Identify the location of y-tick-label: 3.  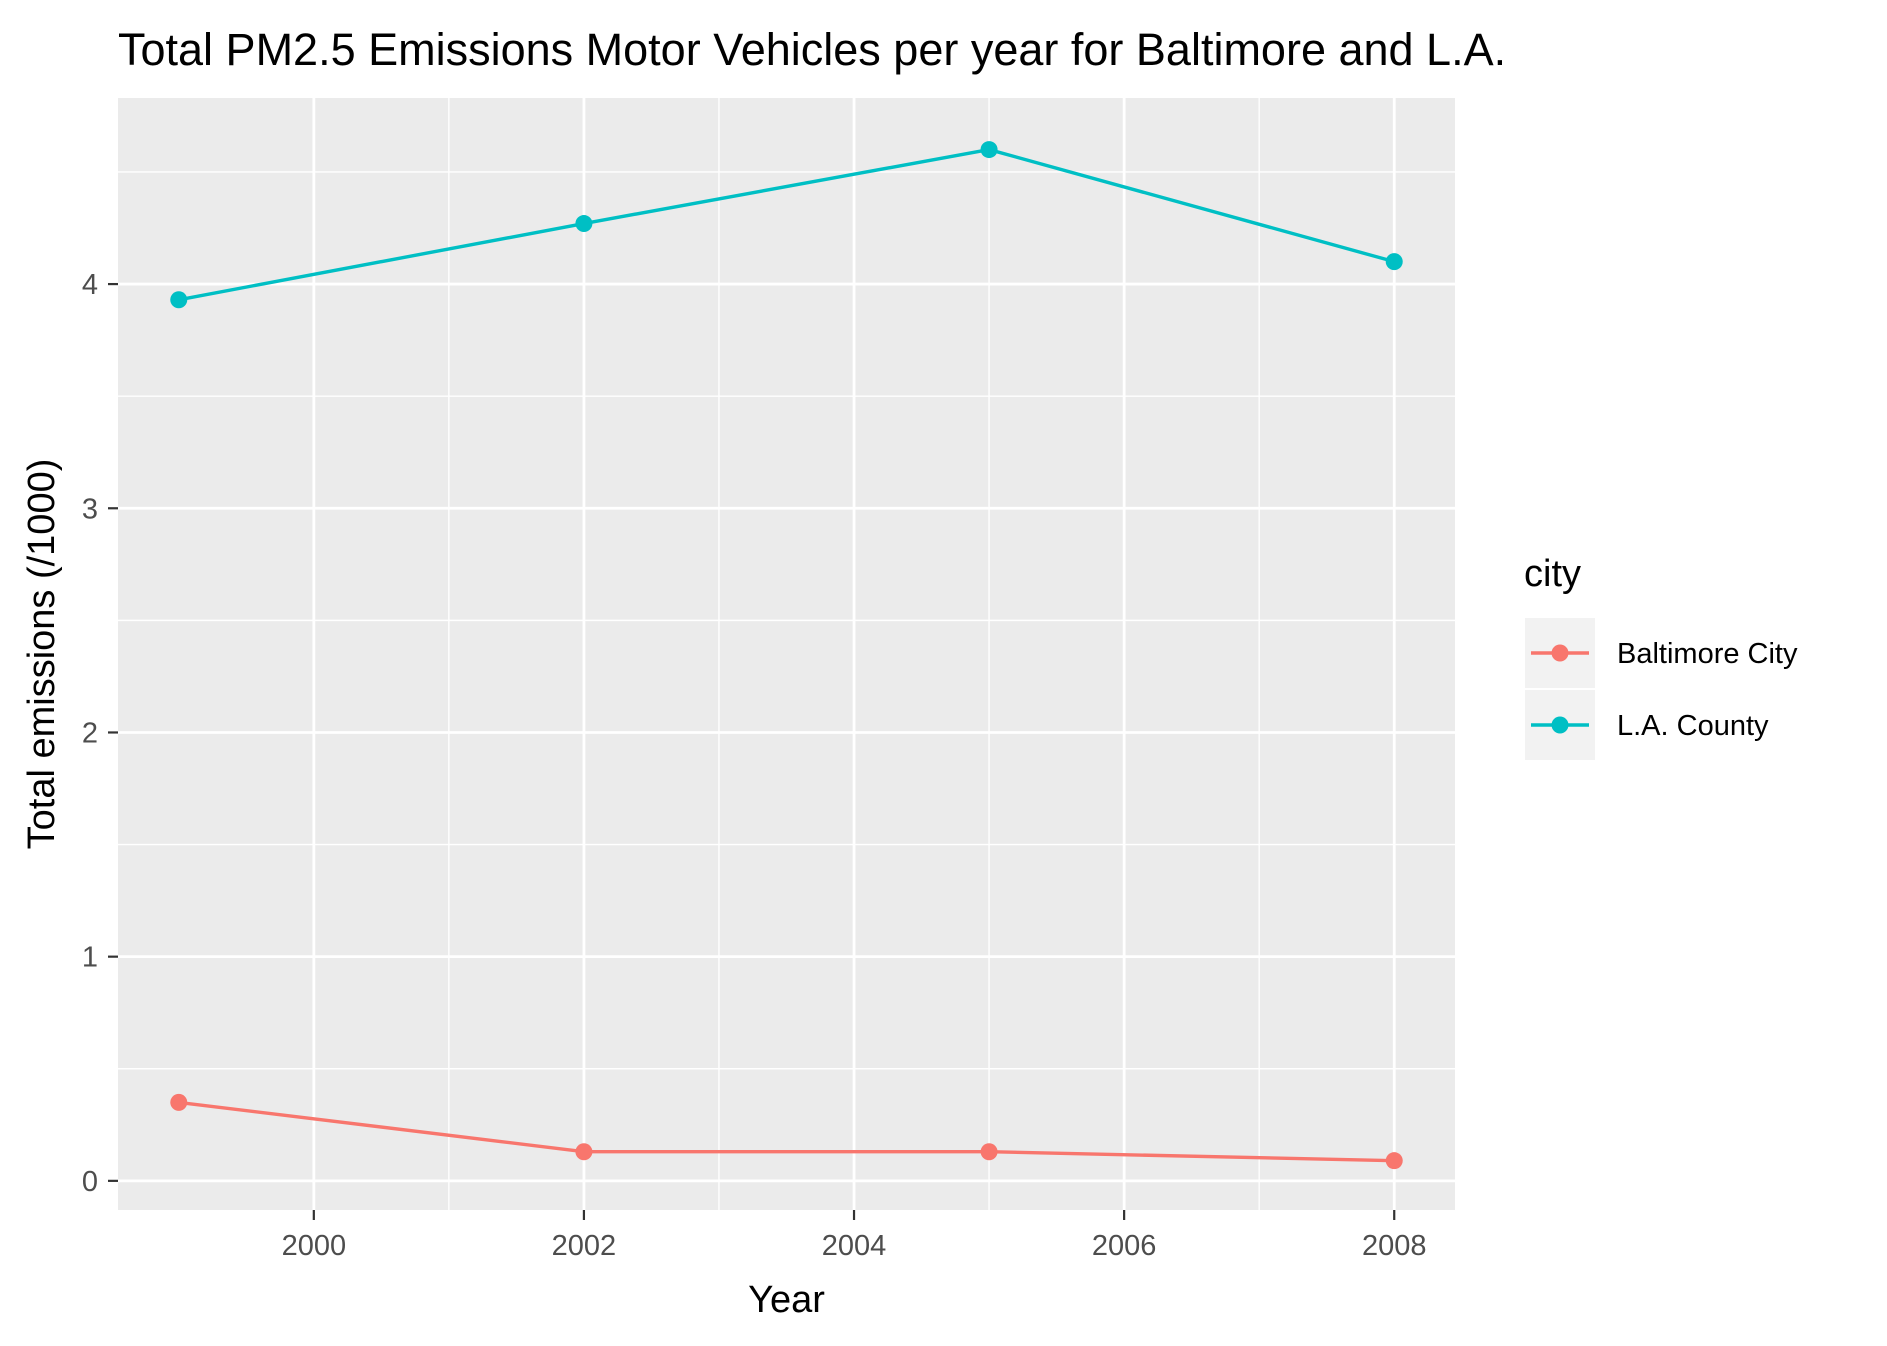
(90, 509).